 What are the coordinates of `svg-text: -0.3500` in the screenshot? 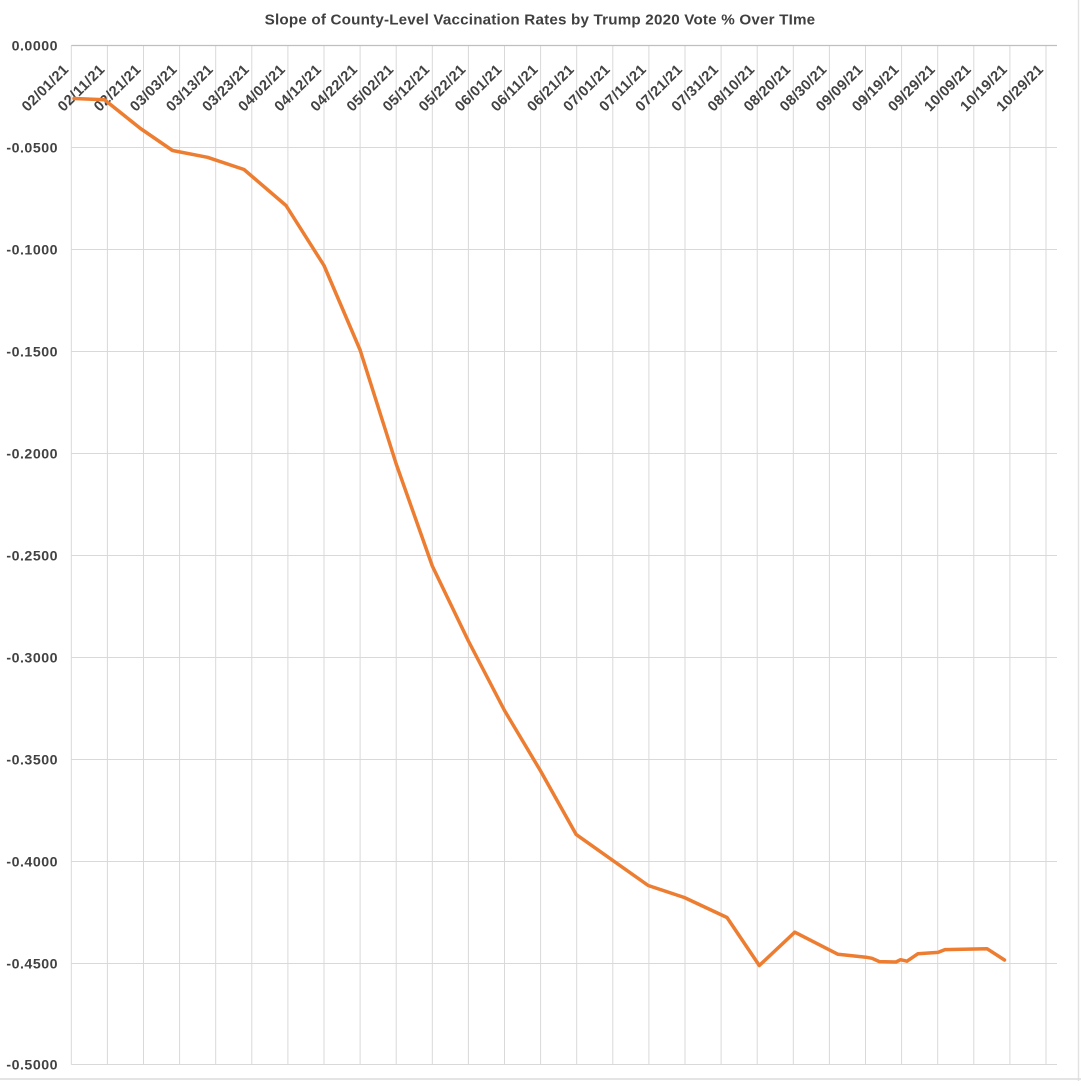 It's located at (32, 760).